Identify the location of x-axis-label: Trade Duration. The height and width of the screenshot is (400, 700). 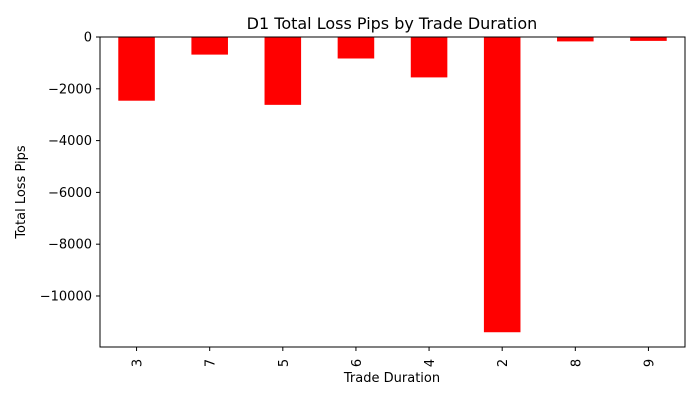
(391, 378).